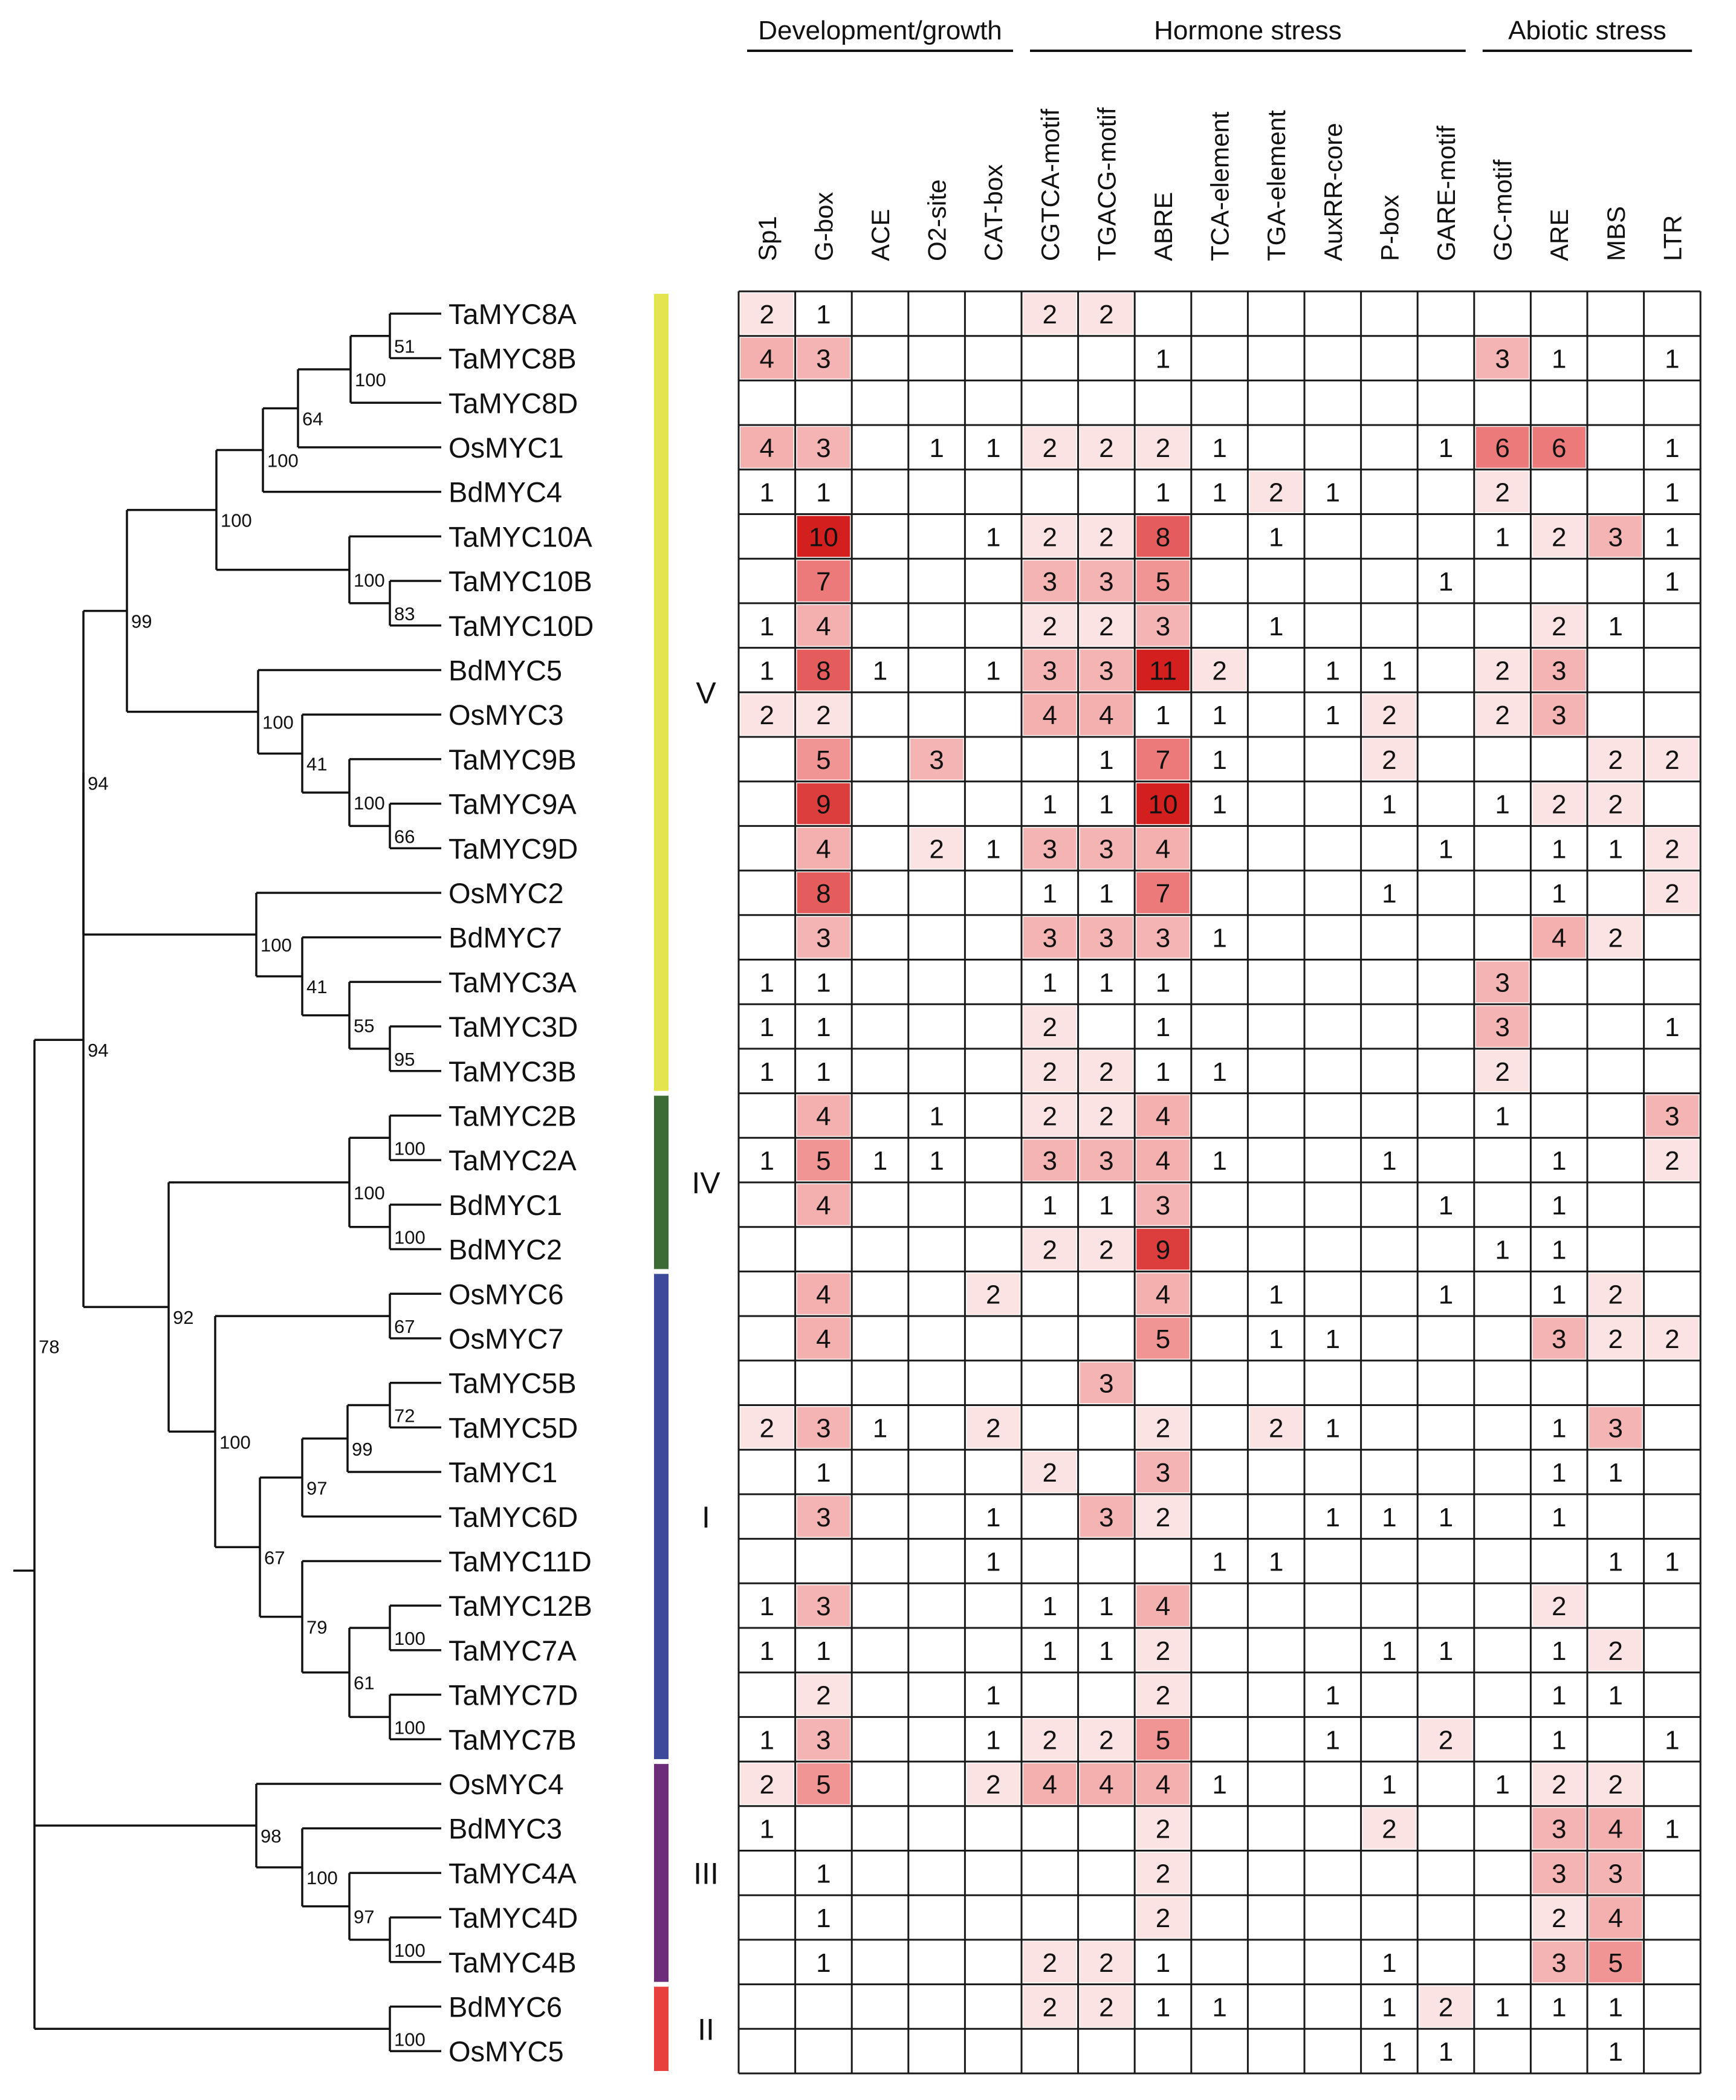 This screenshot has width=1736, height=2100. I want to click on category-label-abiotic-stress: Abiotic stress, so click(1587, 30).